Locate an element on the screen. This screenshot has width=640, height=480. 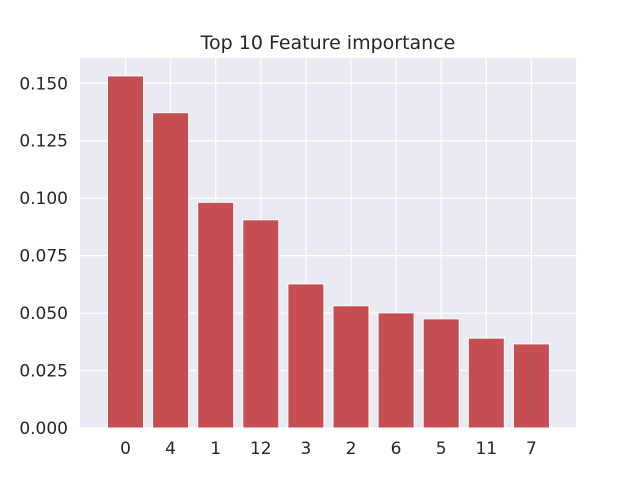
y-tick-label: 0.100 is located at coordinates (43, 199).